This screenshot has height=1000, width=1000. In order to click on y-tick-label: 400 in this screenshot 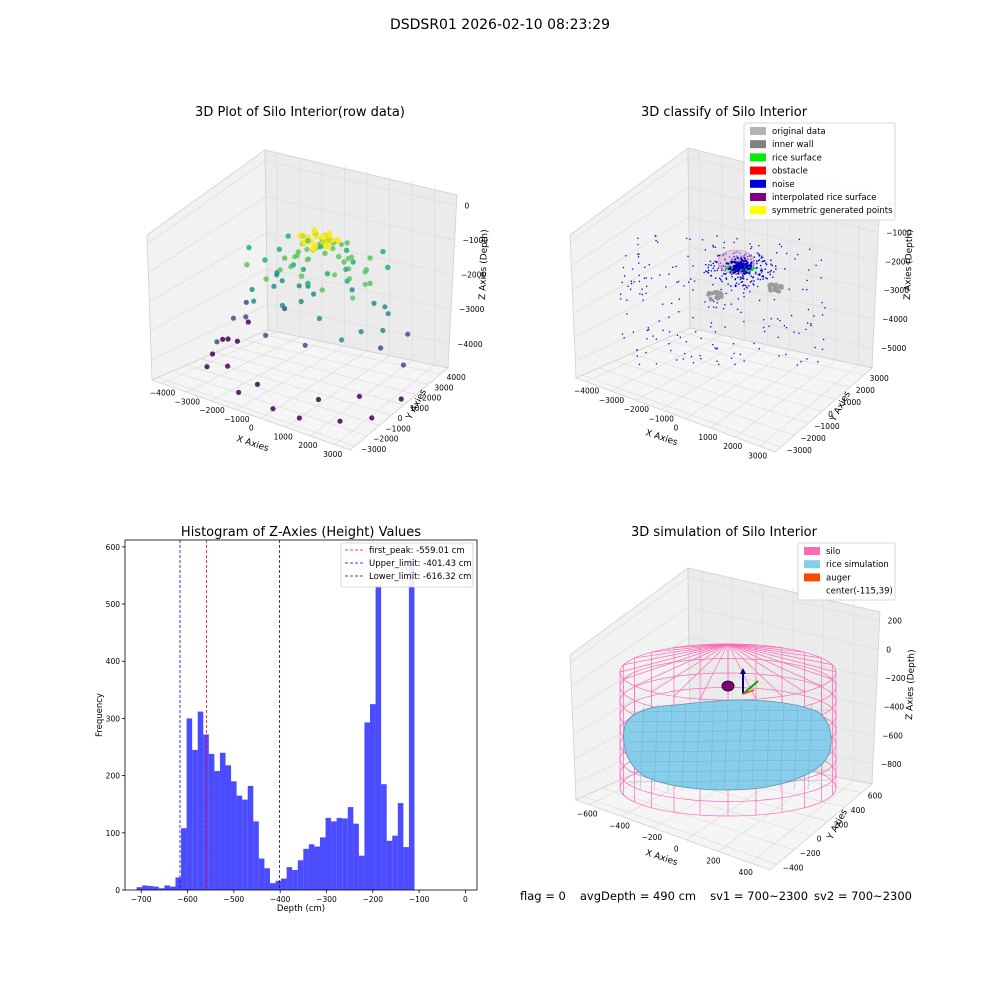, I will do `click(113, 661)`.